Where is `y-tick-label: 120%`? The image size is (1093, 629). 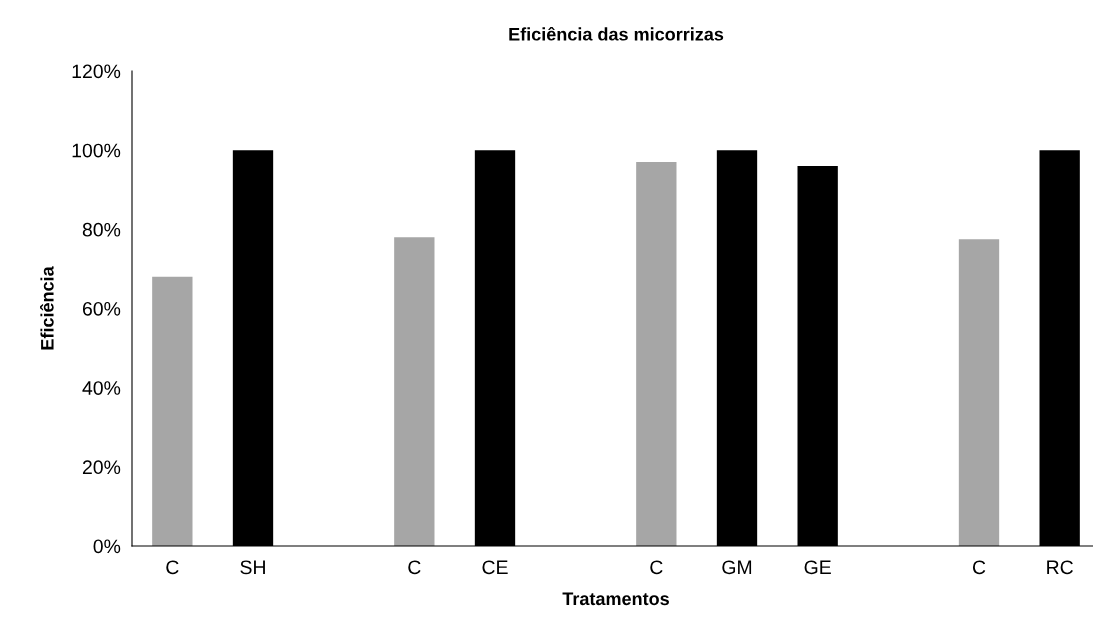 y-tick-label: 120% is located at coordinates (96, 71).